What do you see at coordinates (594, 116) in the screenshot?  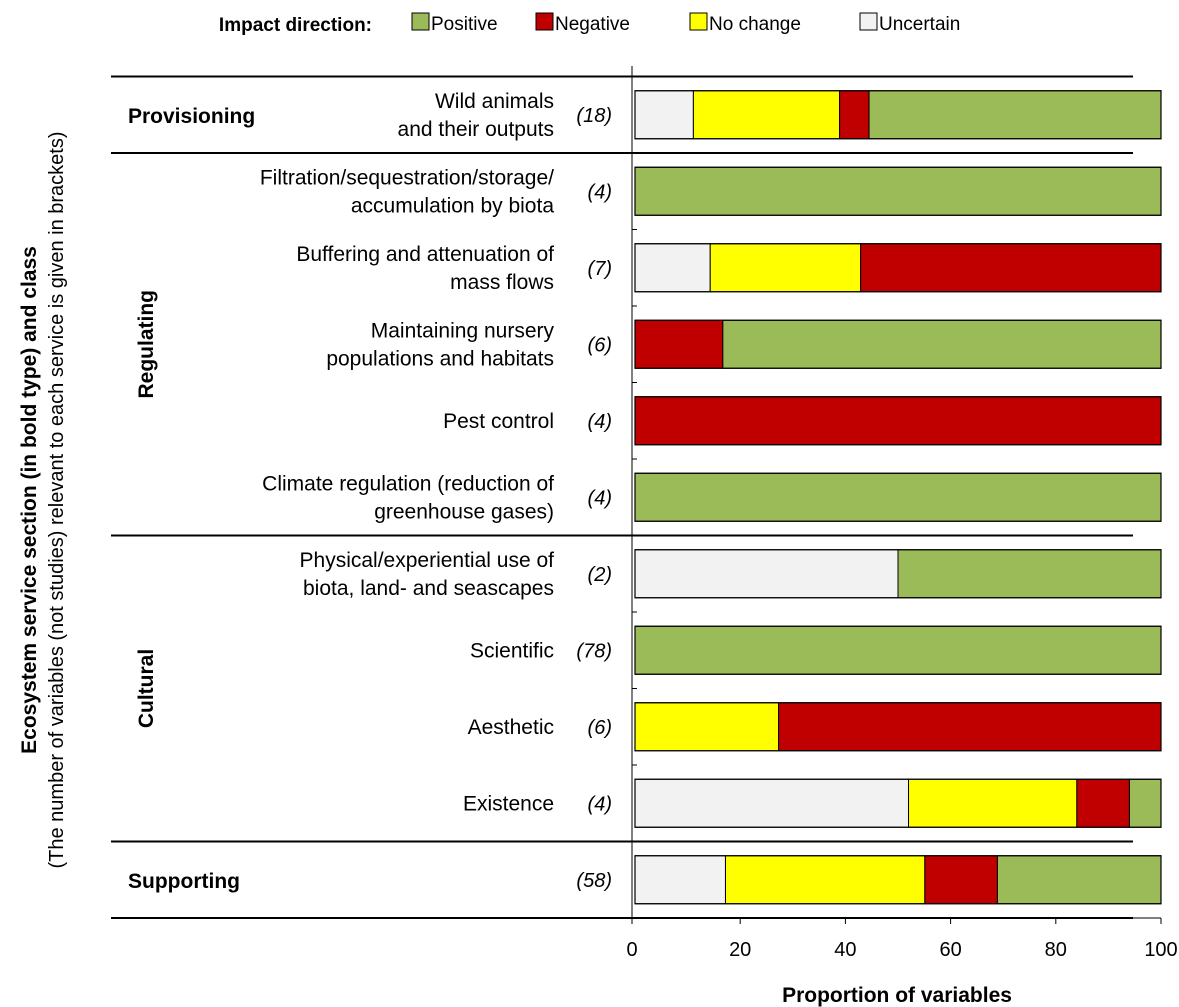 I see `row-count-0: (18)` at bounding box center [594, 116].